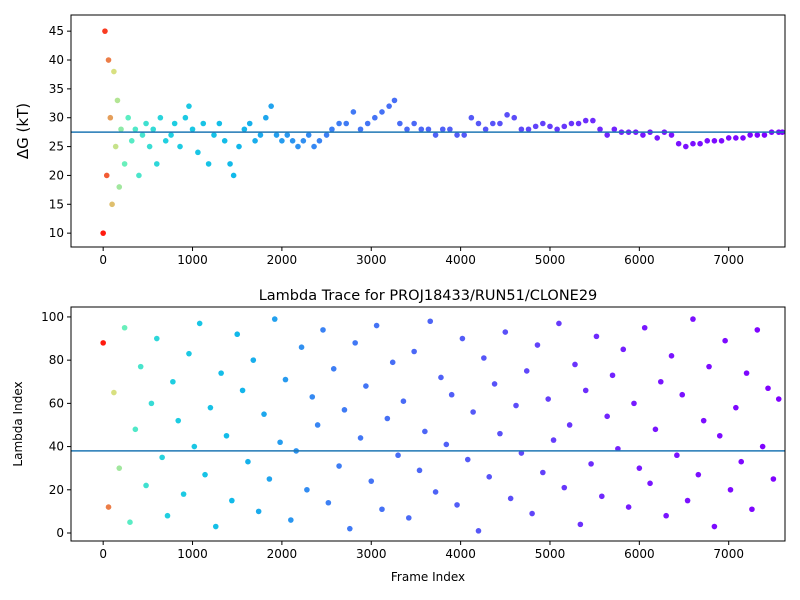  What do you see at coordinates (282, 260) in the screenshot?
I see `x-tick-label: 2000` at bounding box center [282, 260].